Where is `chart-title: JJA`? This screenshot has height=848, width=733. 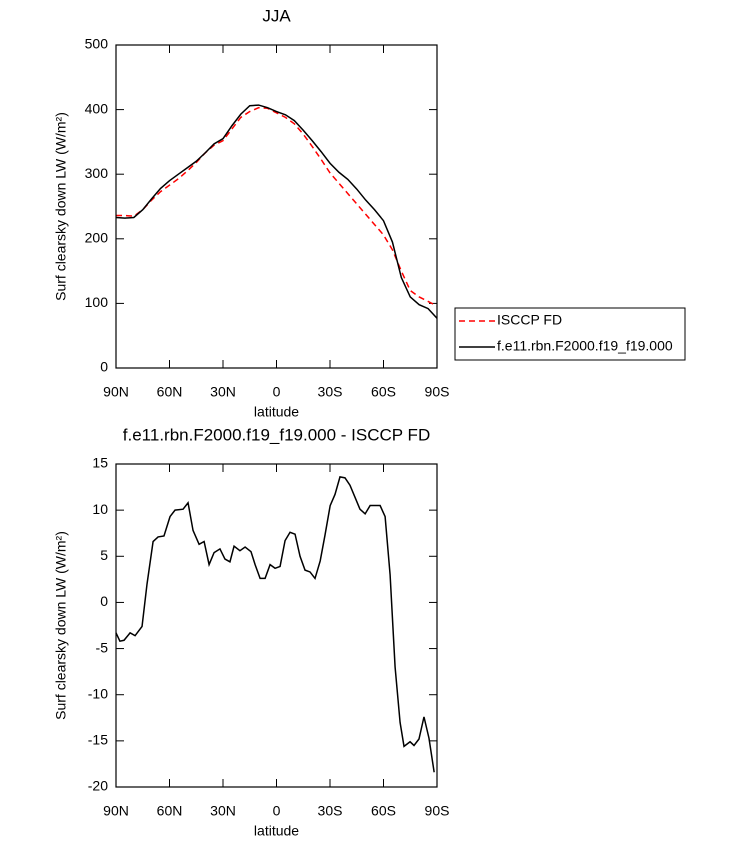 chart-title: JJA is located at coordinates (276, 15).